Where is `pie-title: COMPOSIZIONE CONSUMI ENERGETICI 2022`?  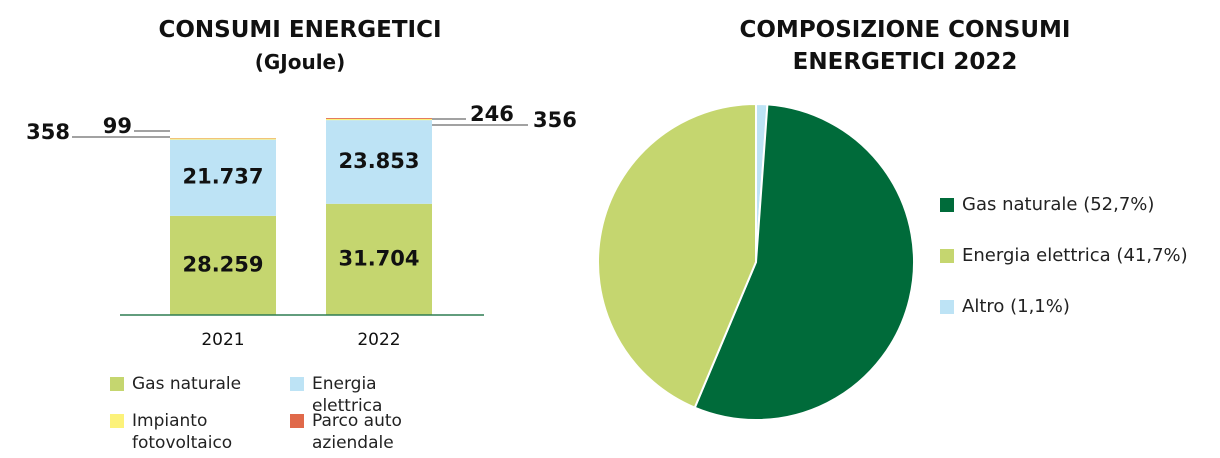
pie-title: COMPOSIZIONE CONSUMI ENERGETICI 2022 is located at coordinates (905, 46).